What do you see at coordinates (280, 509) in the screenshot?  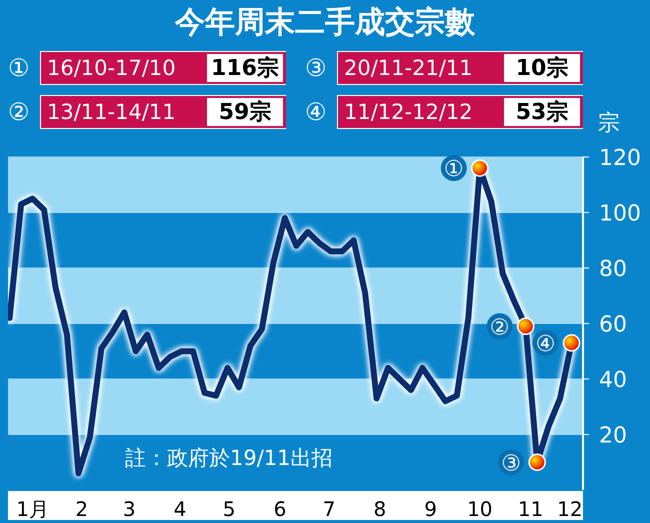 I see `x-tick-label: 6` at bounding box center [280, 509].